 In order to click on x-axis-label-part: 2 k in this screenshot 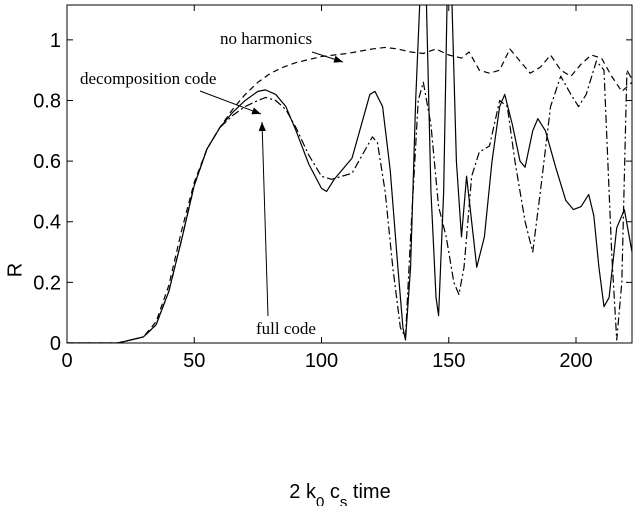, I will do `click(303, 492)`.